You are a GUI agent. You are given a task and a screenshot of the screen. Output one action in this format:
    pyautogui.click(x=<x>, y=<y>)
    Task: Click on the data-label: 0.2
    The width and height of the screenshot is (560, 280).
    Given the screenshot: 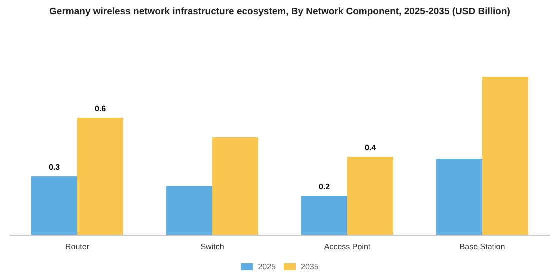 What is the action you would take?
    pyautogui.click(x=324, y=187)
    